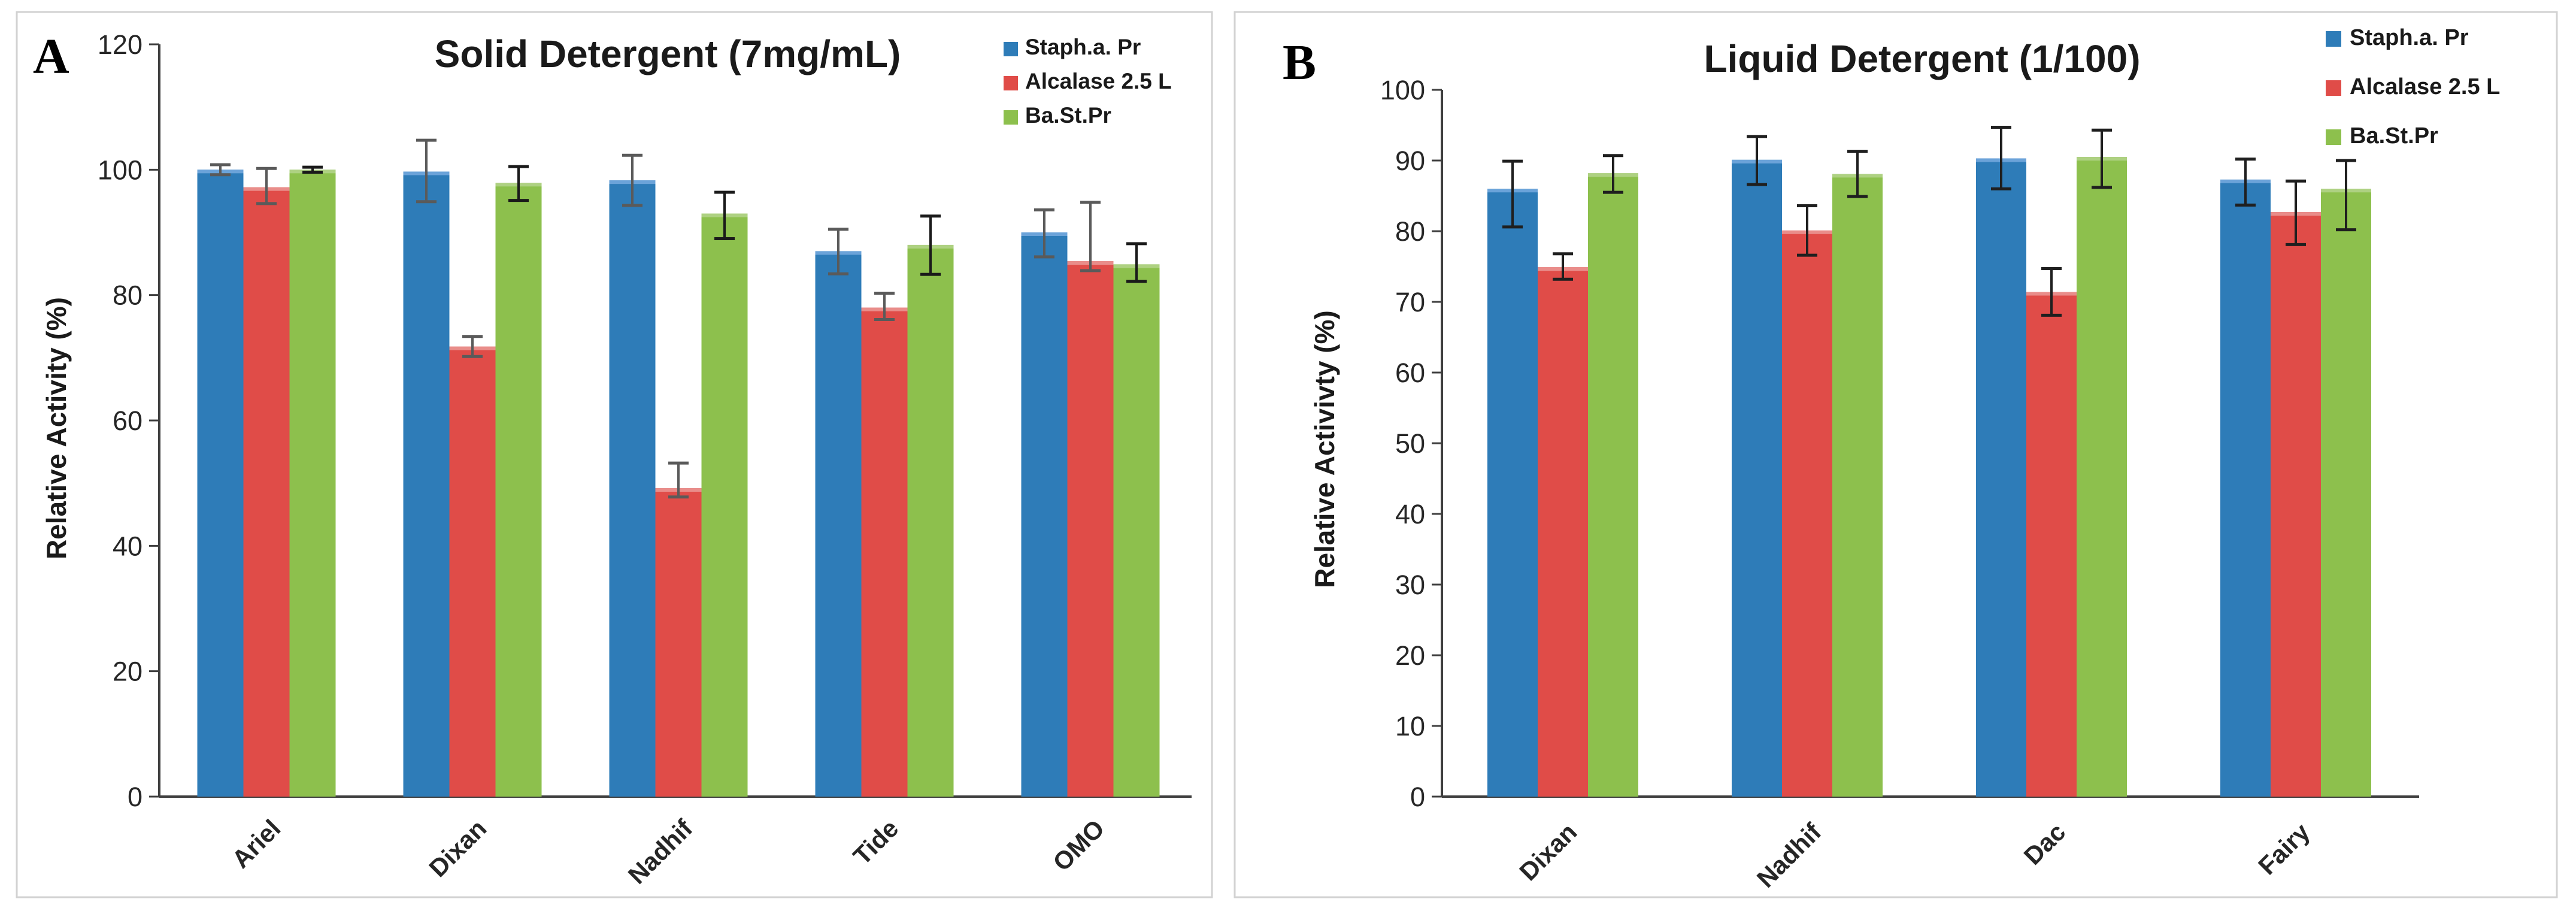 The width and height of the screenshot is (2576, 917). Describe the element at coordinates (1324, 449) in the screenshot. I see `y-axis-label-b: Relative Activivty (%)` at that location.